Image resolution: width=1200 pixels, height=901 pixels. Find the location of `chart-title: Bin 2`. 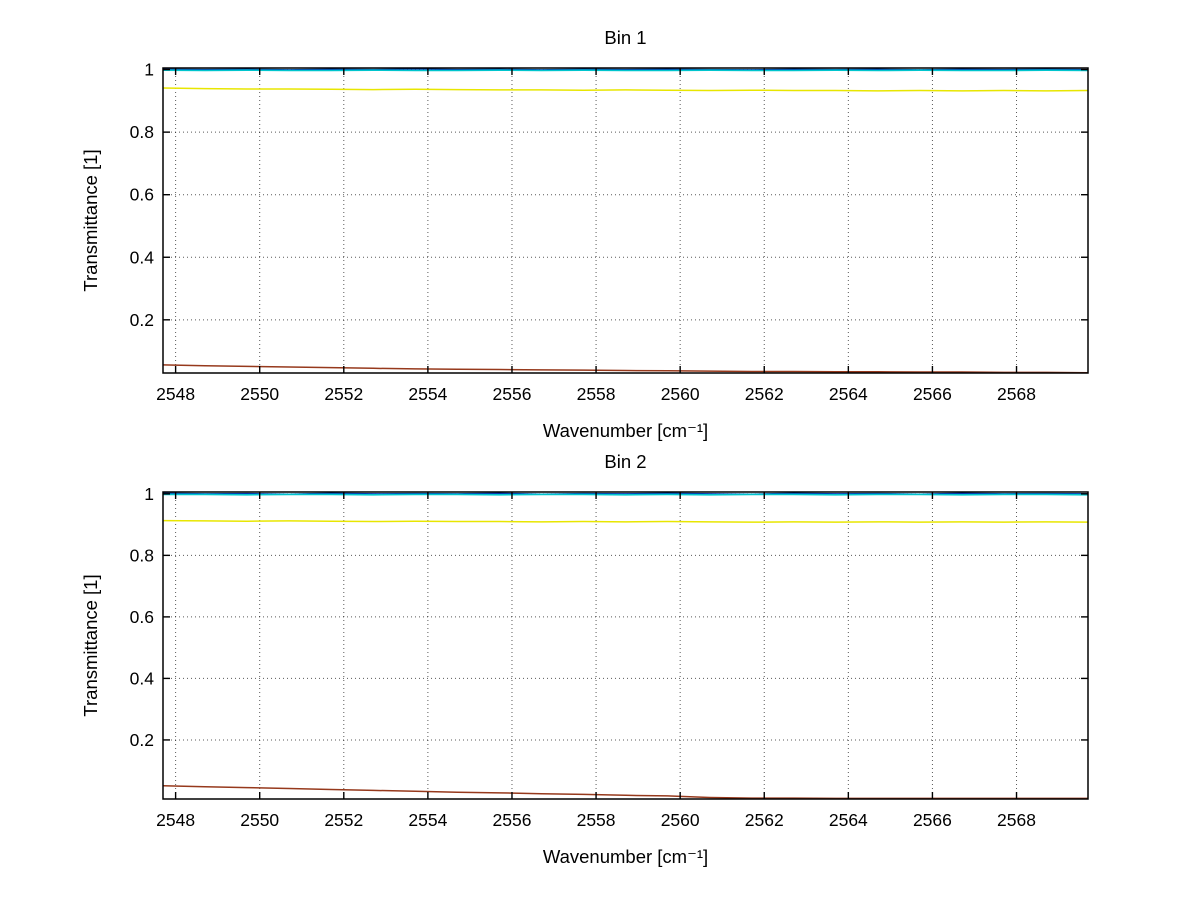

chart-title: Bin 2 is located at coordinates (625, 461).